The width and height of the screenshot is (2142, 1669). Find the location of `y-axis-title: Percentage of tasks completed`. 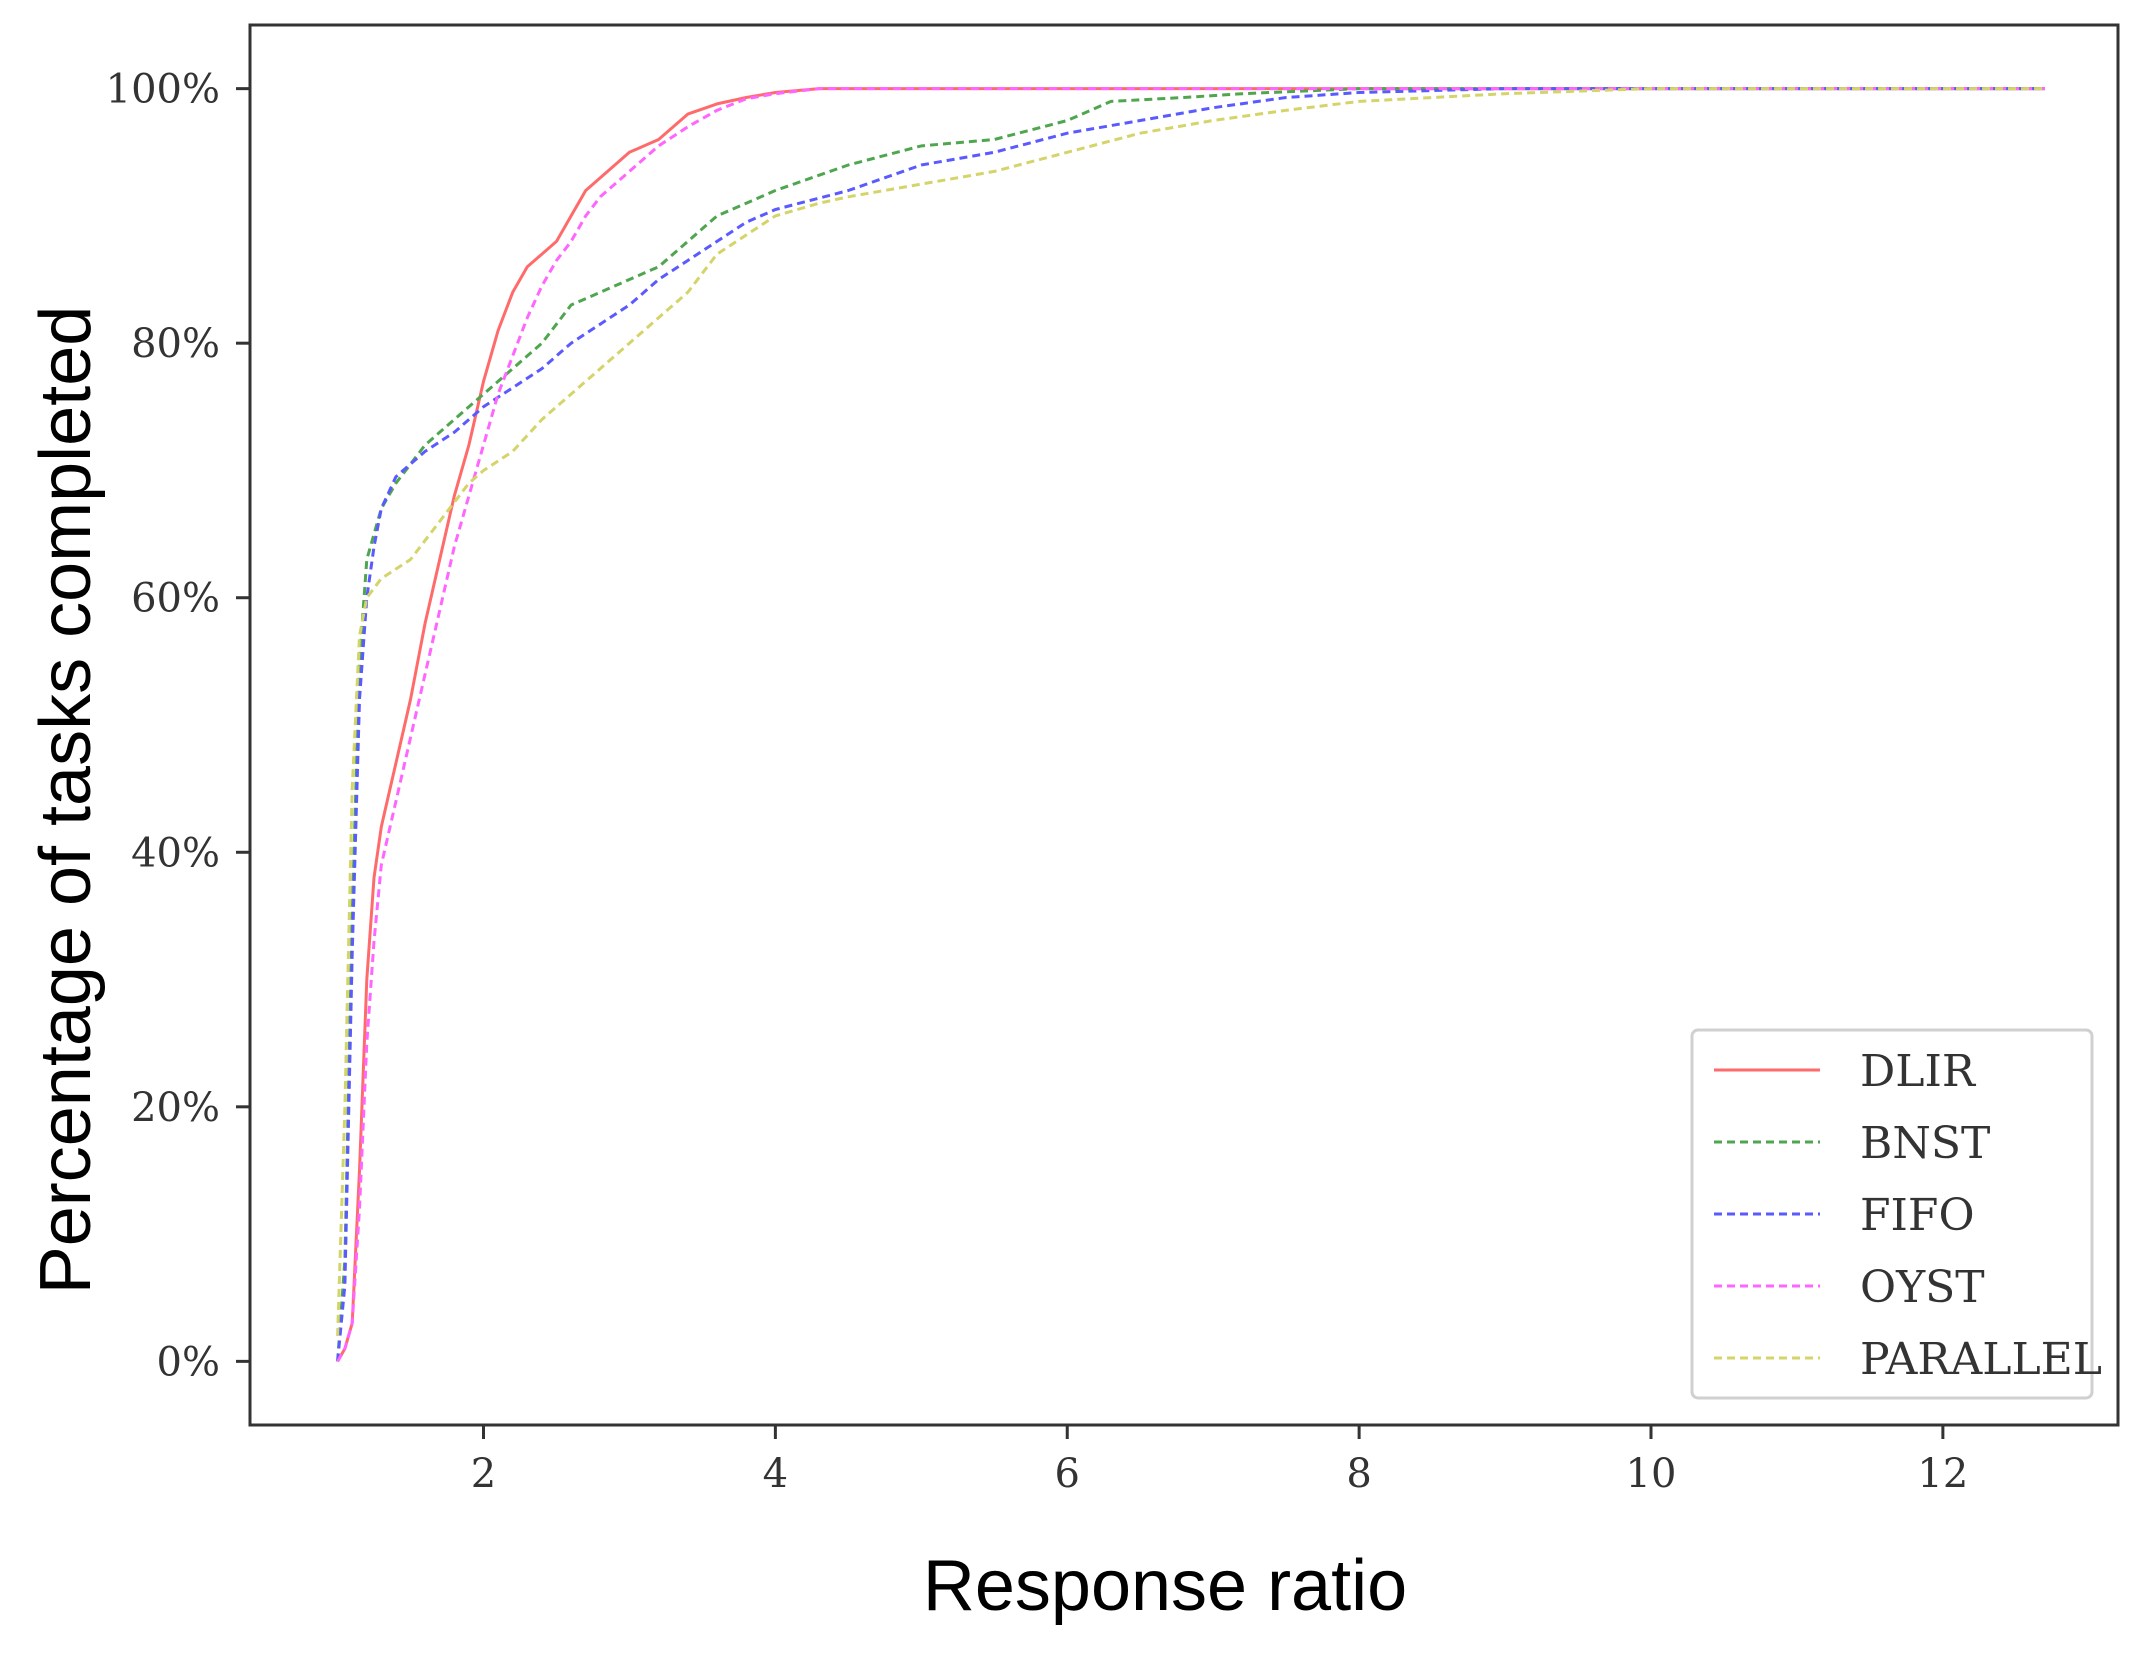

y-axis-title: Percentage of tasks completed is located at coordinates (66, 800).